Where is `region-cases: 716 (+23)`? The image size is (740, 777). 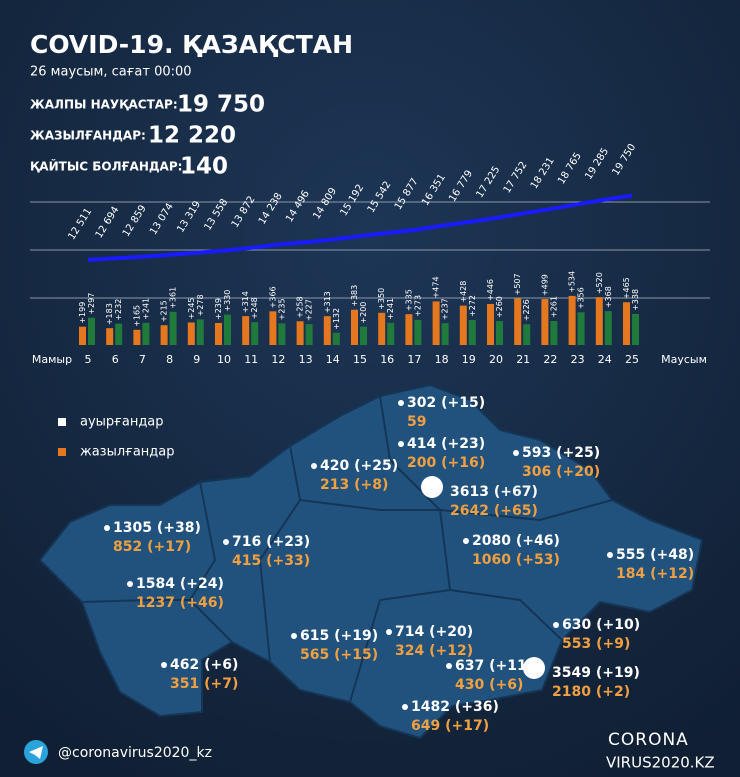 region-cases: 716 (+23) is located at coordinates (271, 542).